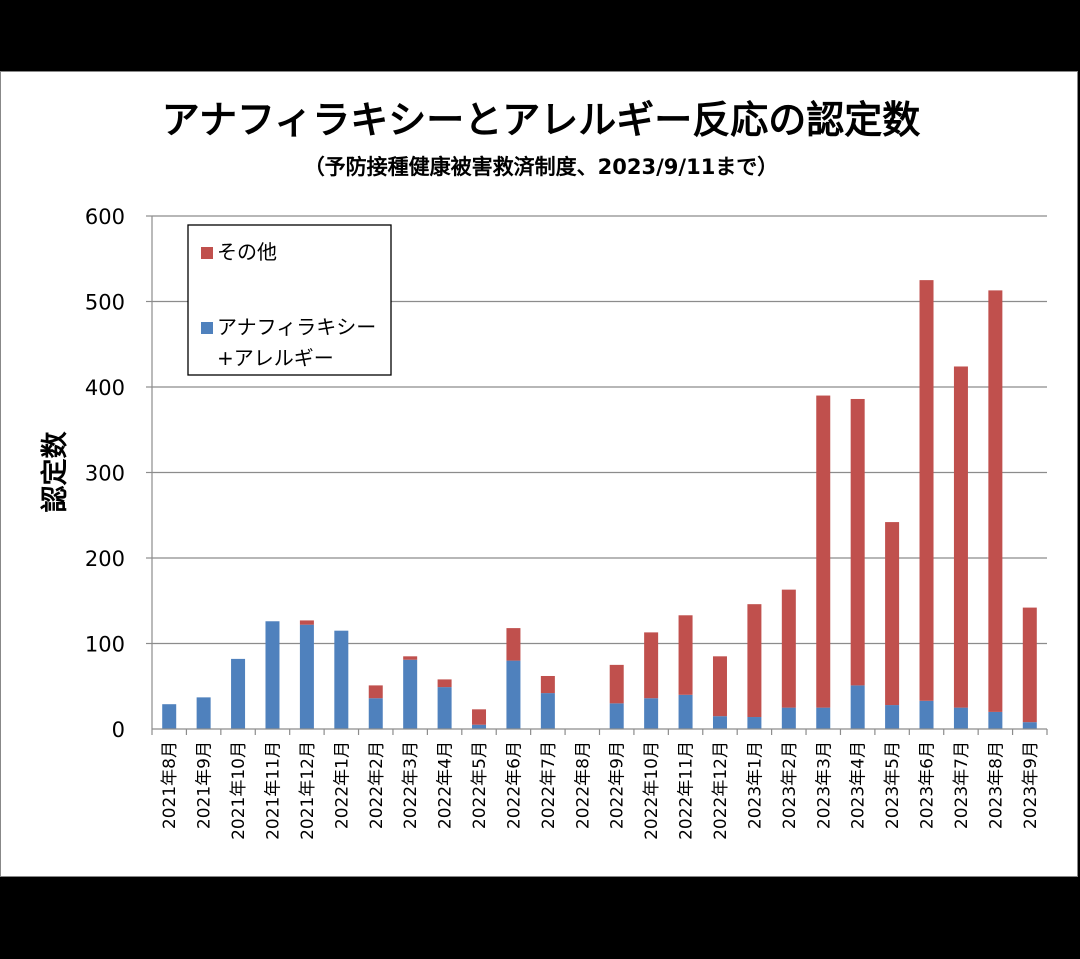 The height and width of the screenshot is (959, 1080). I want to click on y-tick-labels: 0 100 200 300 400 500 600, so click(105, 473).